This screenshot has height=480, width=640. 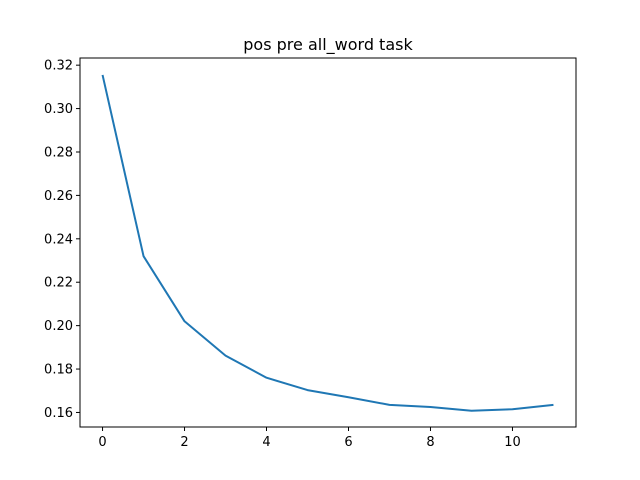 What do you see at coordinates (58, 283) in the screenshot?
I see `y-tick-label: 0.22` at bounding box center [58, 283].